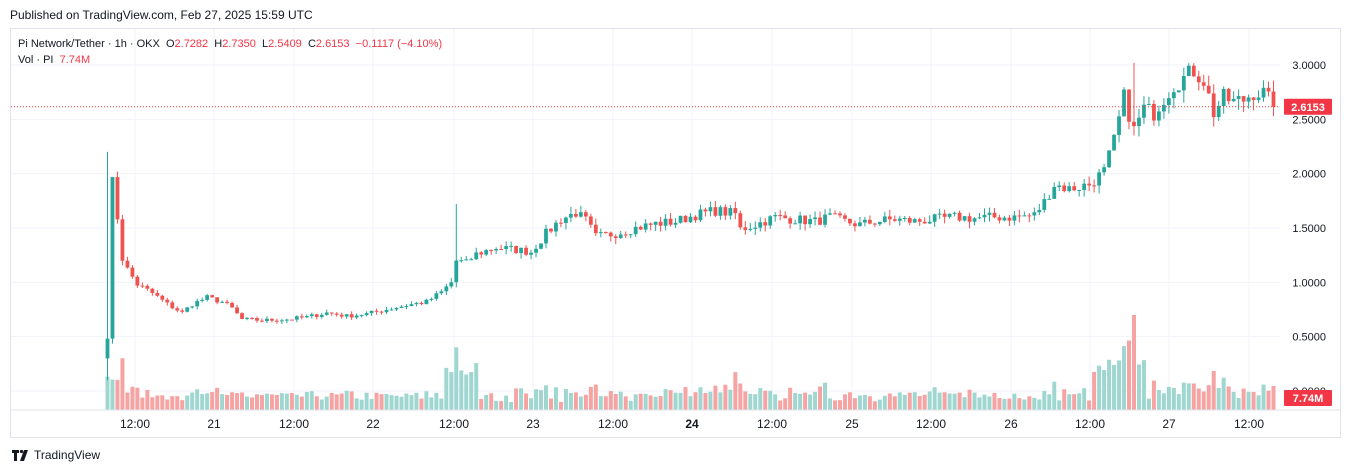 The image size is (1352, 474). I want to click on footer-brand: TradingView, so click(56, 455).